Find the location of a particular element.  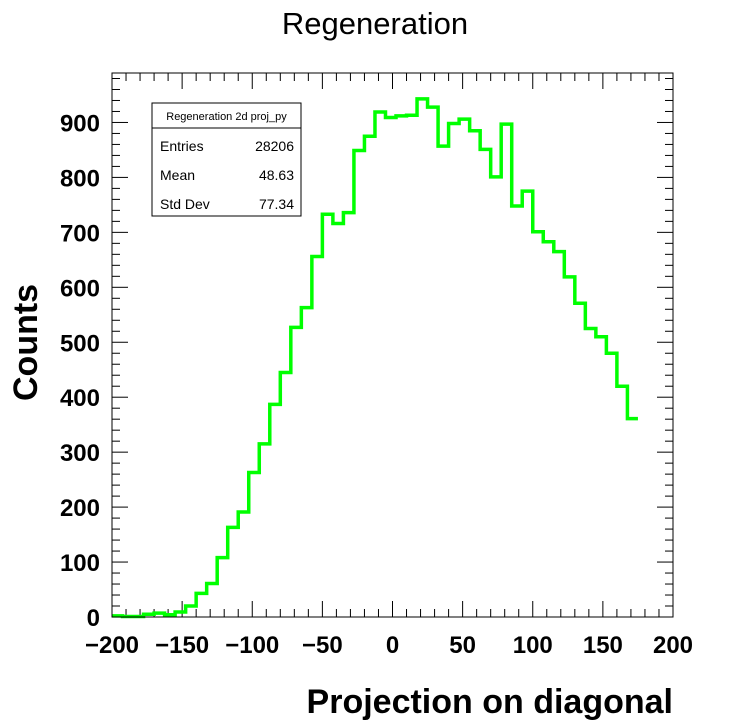

stats-entries-value: 28206 is located at coordinates (274, 146).